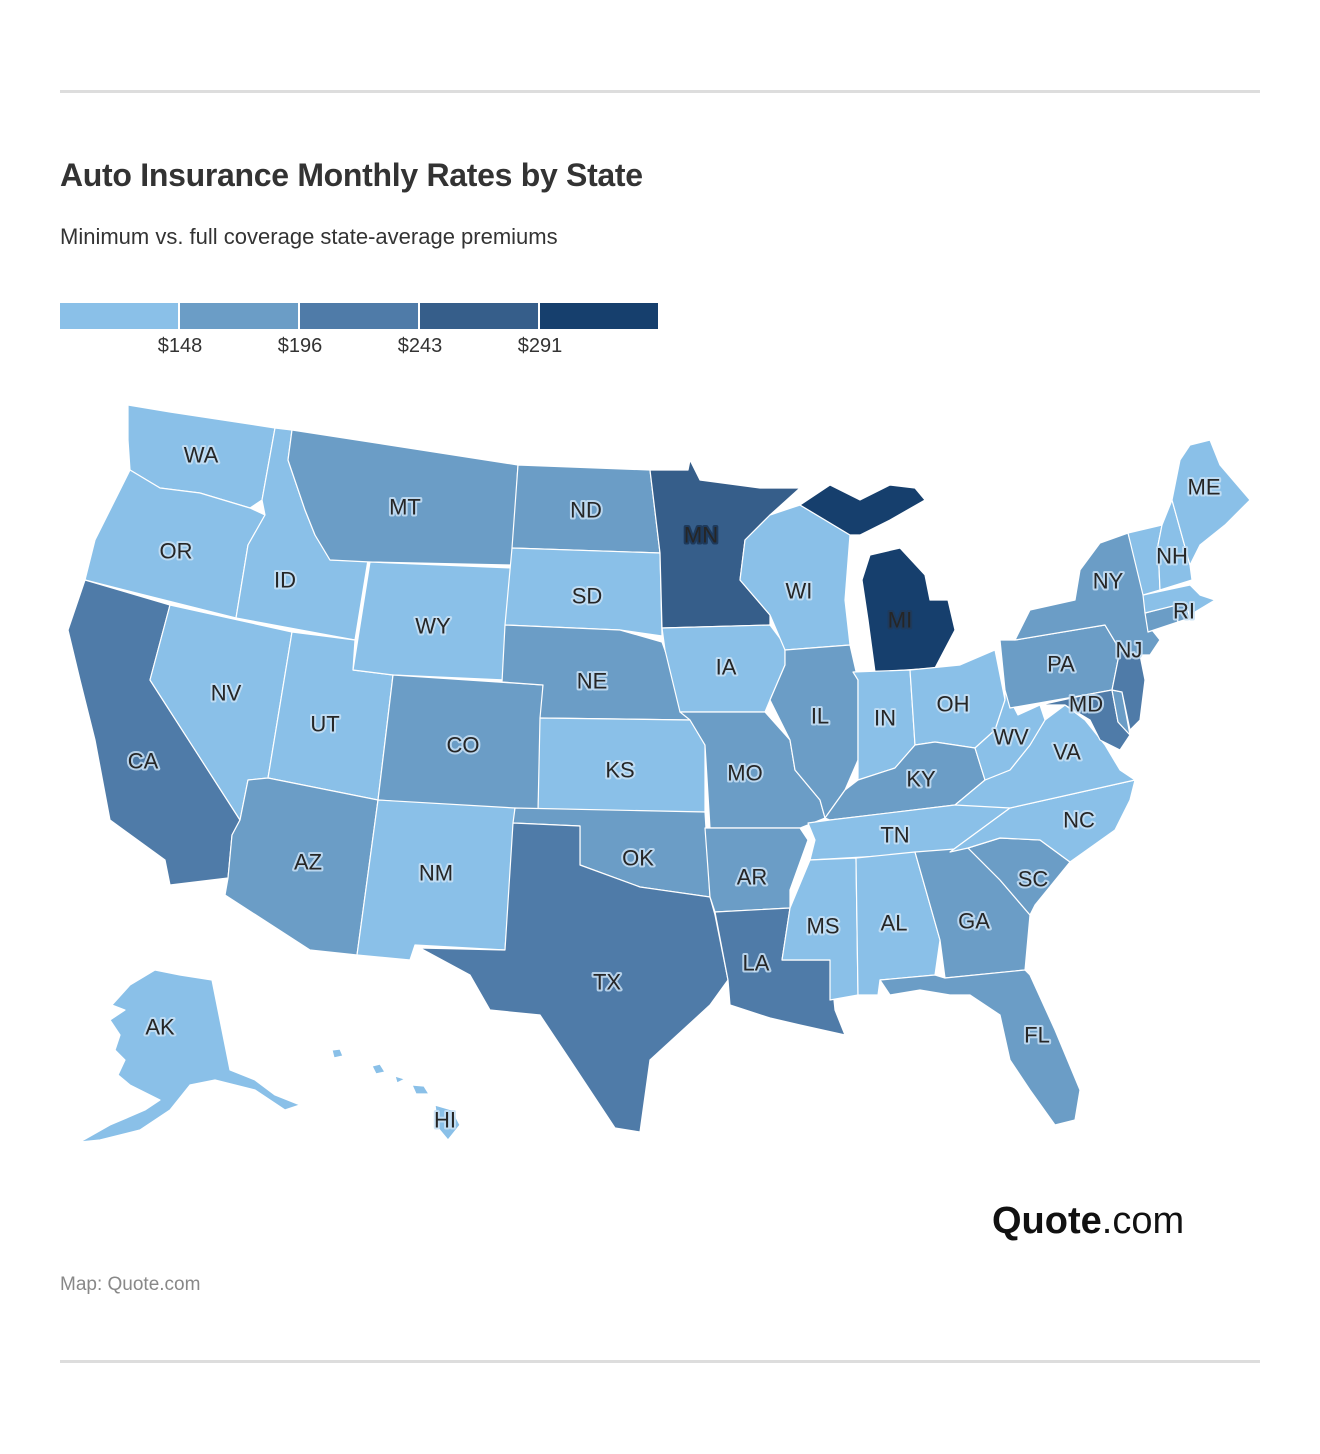 This screenshot has height=1454, width=1320. I want to click on state-MA, so click(1179, 600).